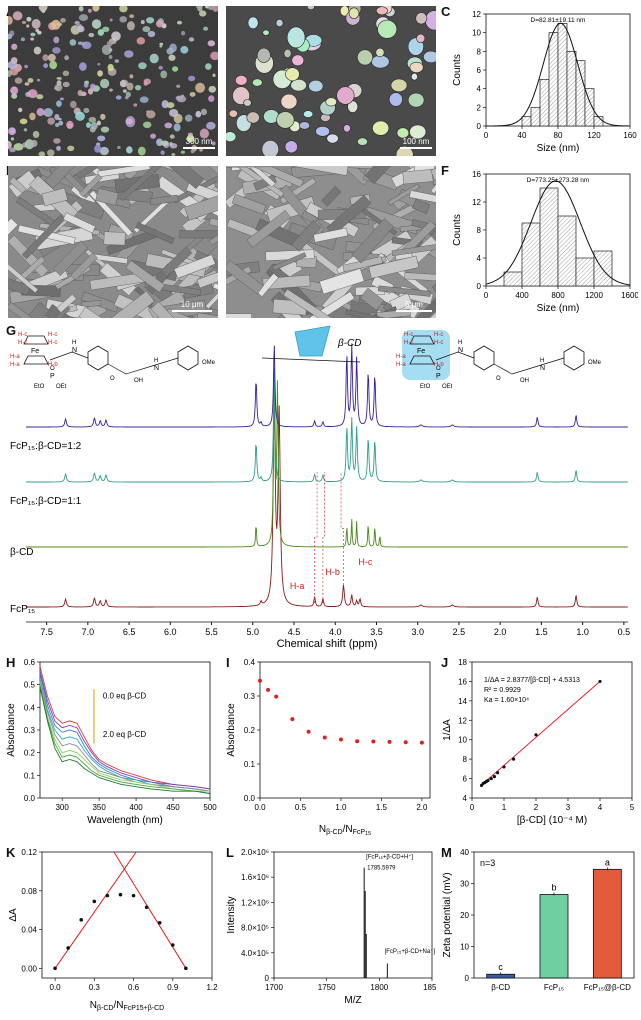 Image resolution: width=641 pixels, height=1020 pixels. What do you see at coordinates (127, 1006) in the screenshot?
I see `x-axis-label: Nβ-CD/NFcP15+β-CD` at bounding box center [127, 1006].